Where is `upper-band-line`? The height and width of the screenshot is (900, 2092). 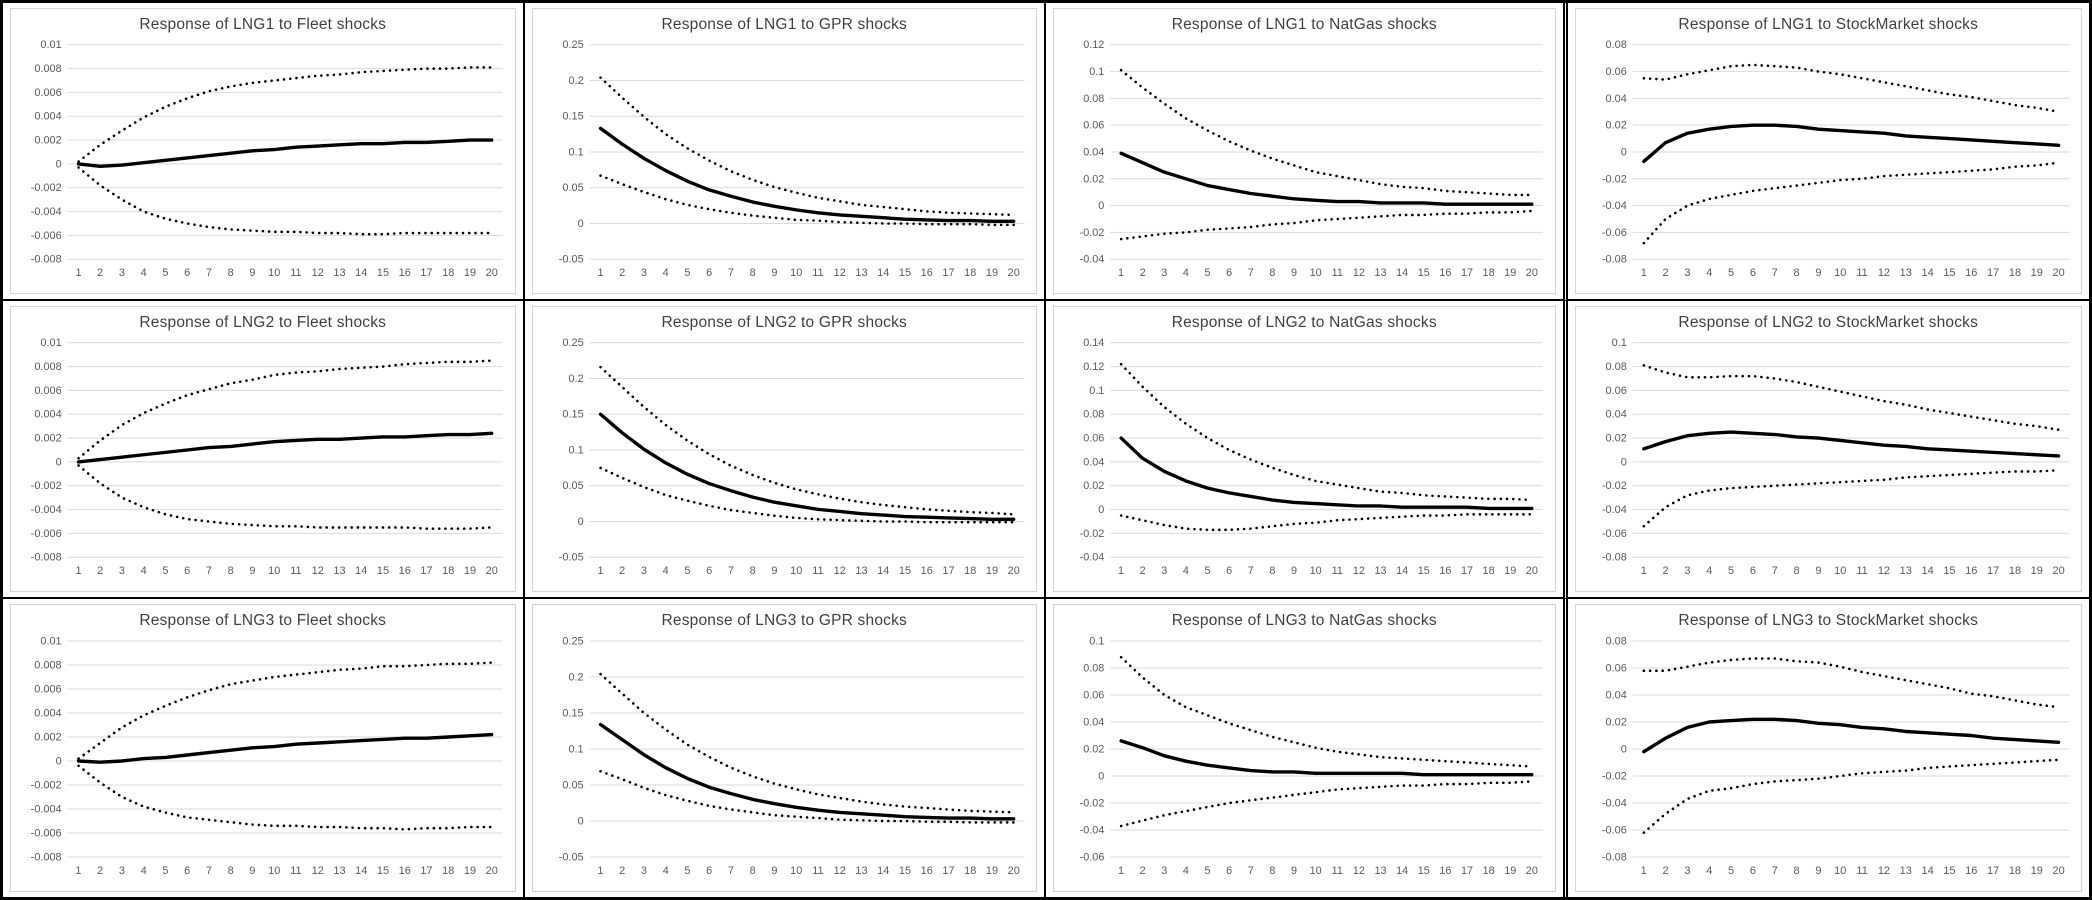
upper-band-line is located at coordinates (806, 440).